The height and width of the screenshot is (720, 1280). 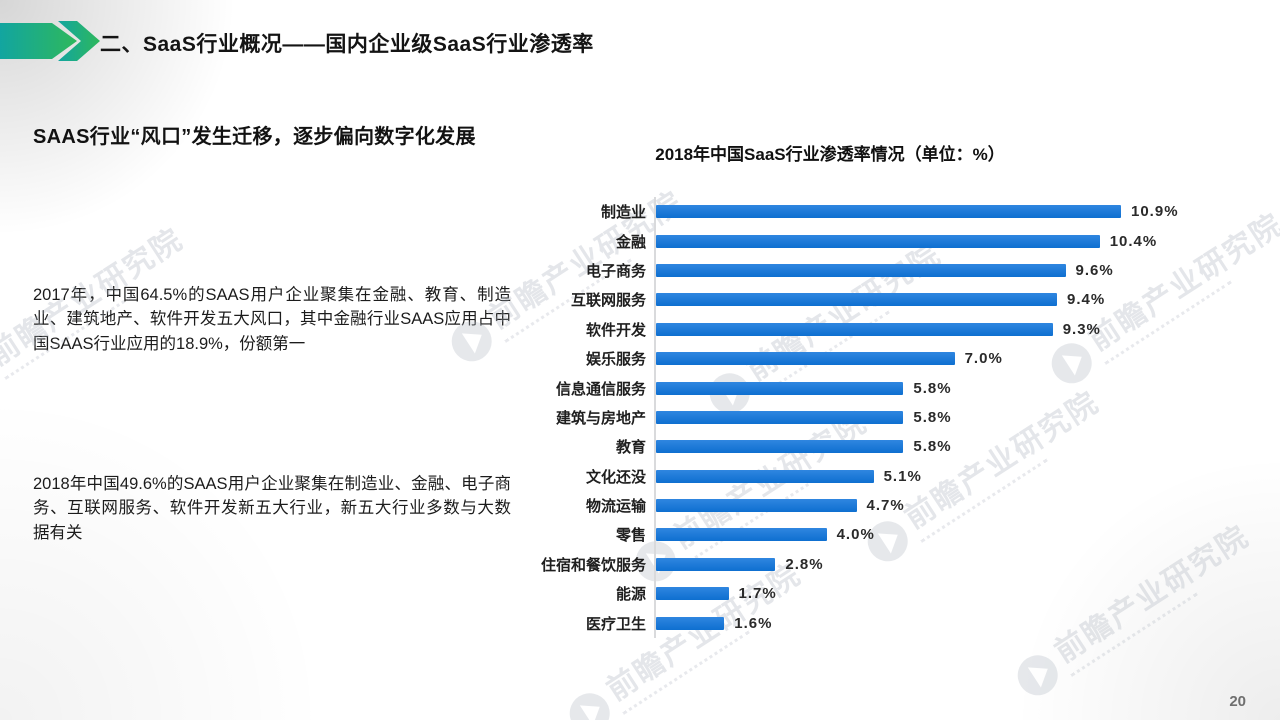 What do you see at coordinates (615, 360) in the screenshot?
I see `chart-category-label: 娱乐服务` at bounding box center [615, 360].